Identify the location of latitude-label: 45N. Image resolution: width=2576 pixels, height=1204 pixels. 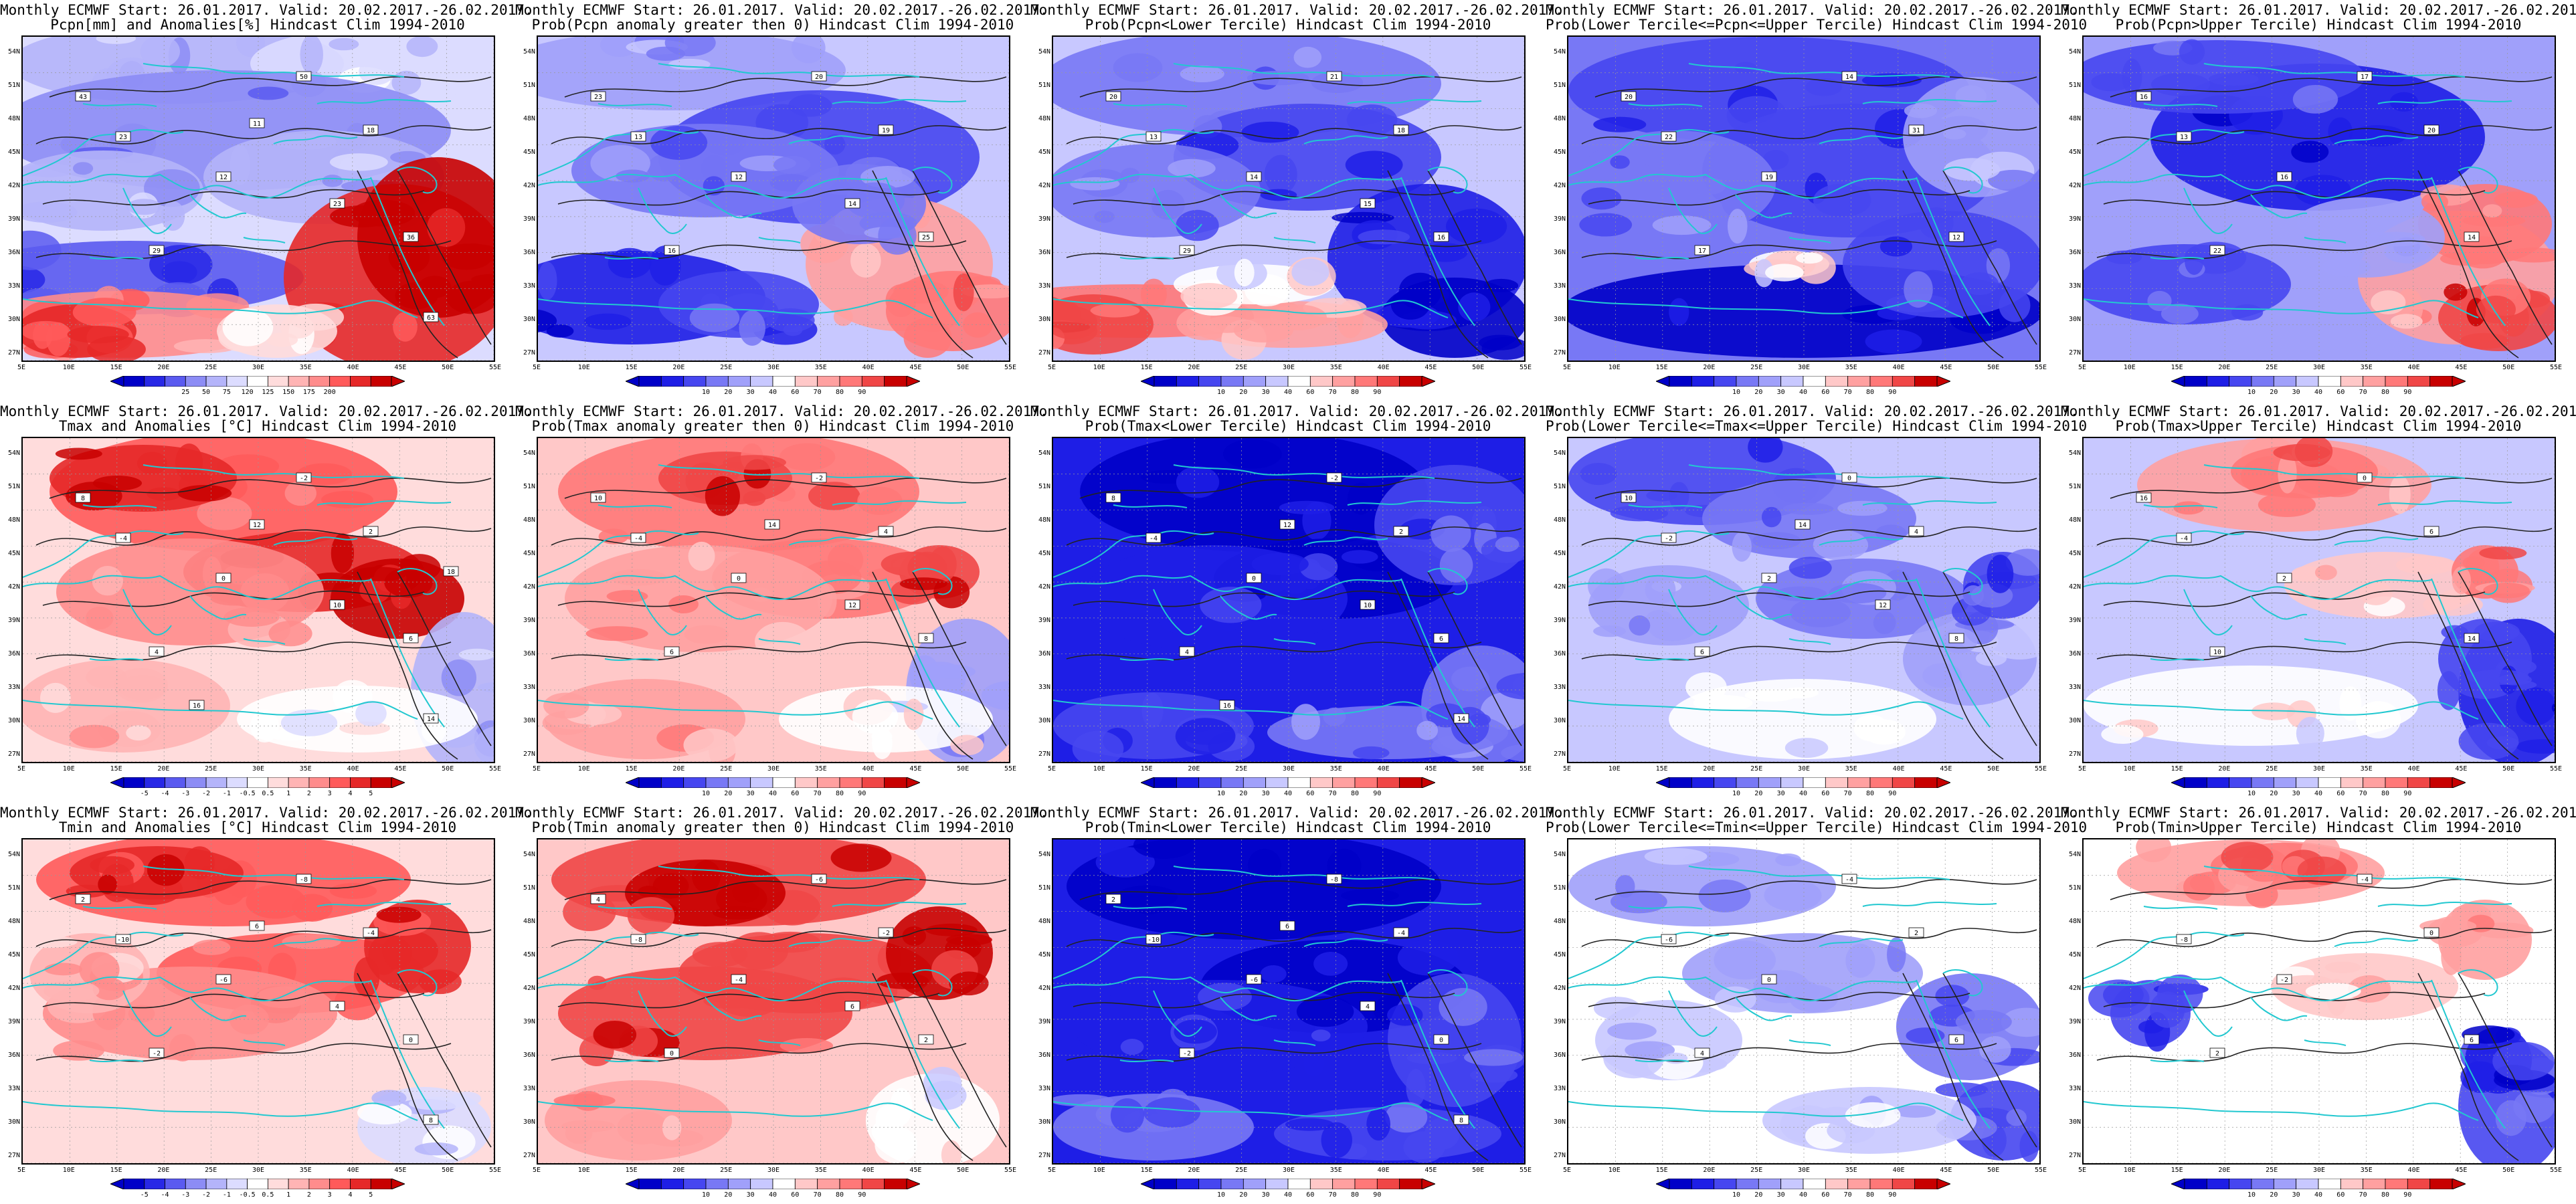
(529, 553).